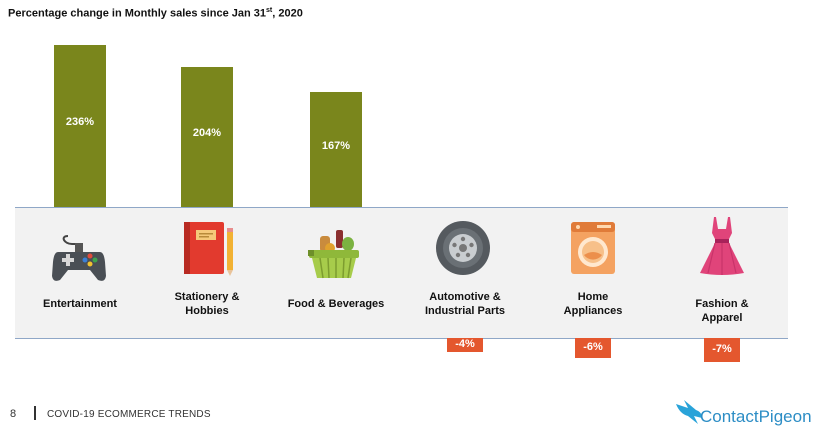 The image size is (821, 436). Describe the element at coordinates (463, 248) in the screenshot. I see `tire-icon` at that location.